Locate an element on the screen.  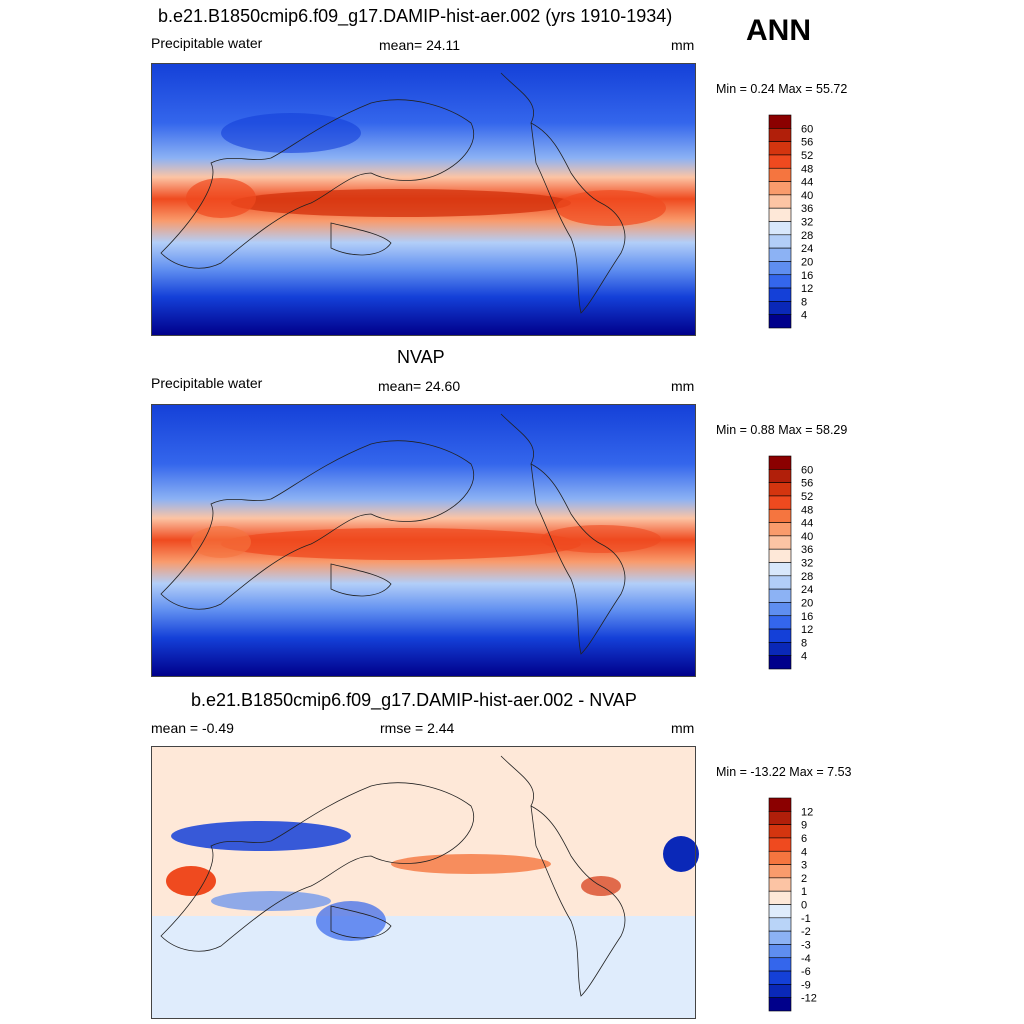
colorbar-tick-label: 9 is located at coordinates (804, 826).